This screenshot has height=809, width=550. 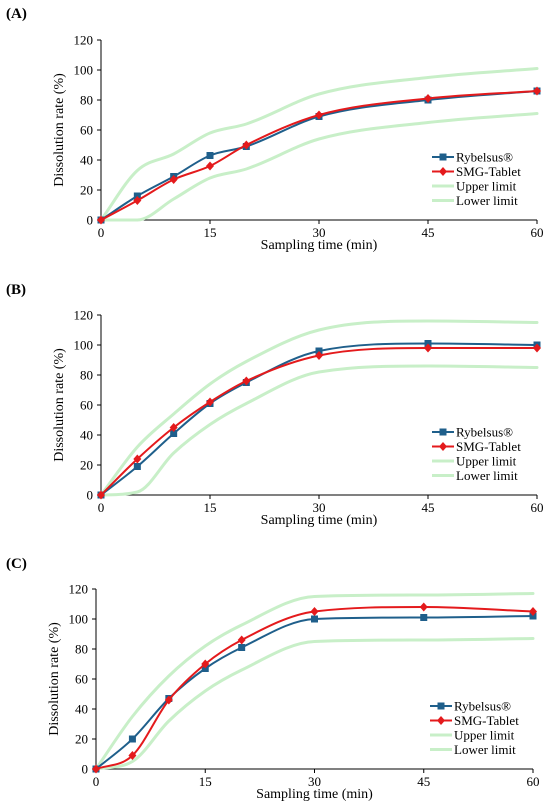 What do you see at coordinates (16, 564) in the screenshot?
I see `panel-label: (C)` at bounding box center [16, 564].